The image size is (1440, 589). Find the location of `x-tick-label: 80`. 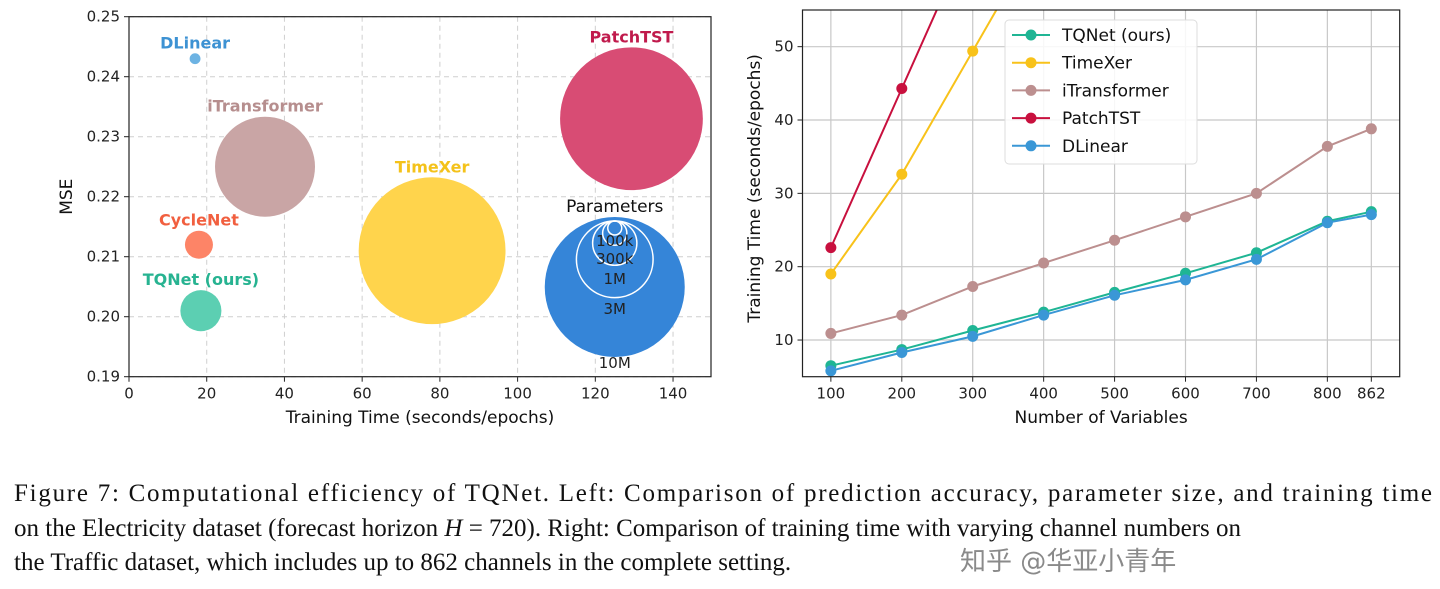

x-tick-label: 80 is located at coordinates (439, 394).